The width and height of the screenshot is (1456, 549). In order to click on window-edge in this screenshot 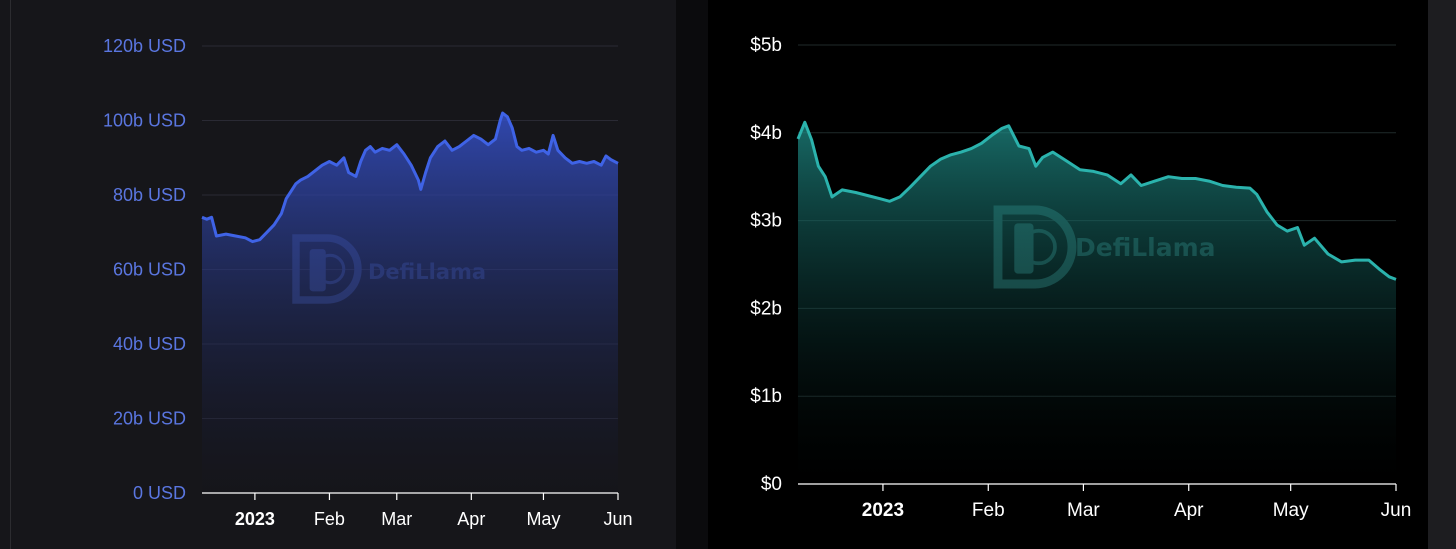, I will do `click(1442, 274)`.